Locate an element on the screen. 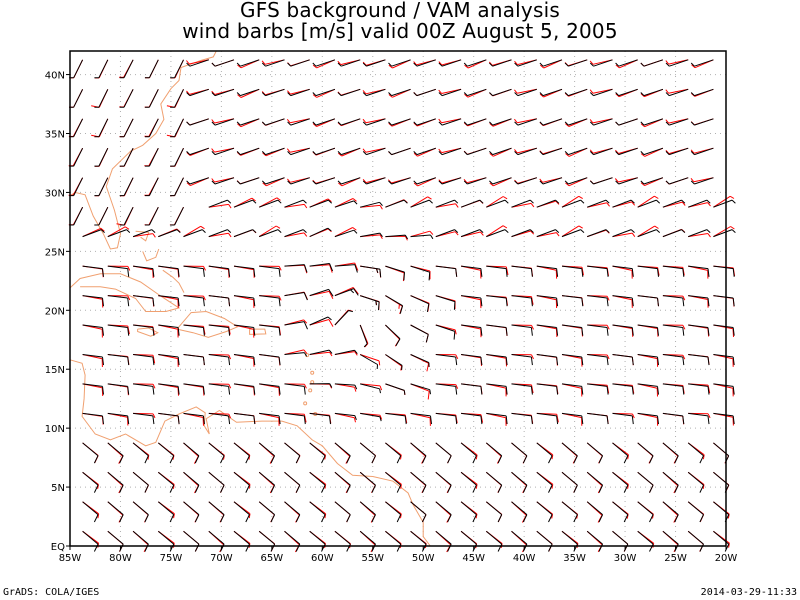  lon-tick-label: 60W is located at coordinates (322, 558).